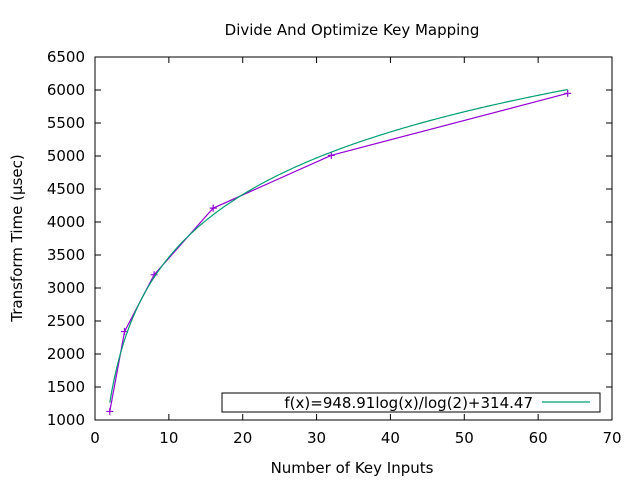  Describe the element at coordinates (66, 255) in the screenshot. I see `y-tick-label: 3500` at that location.